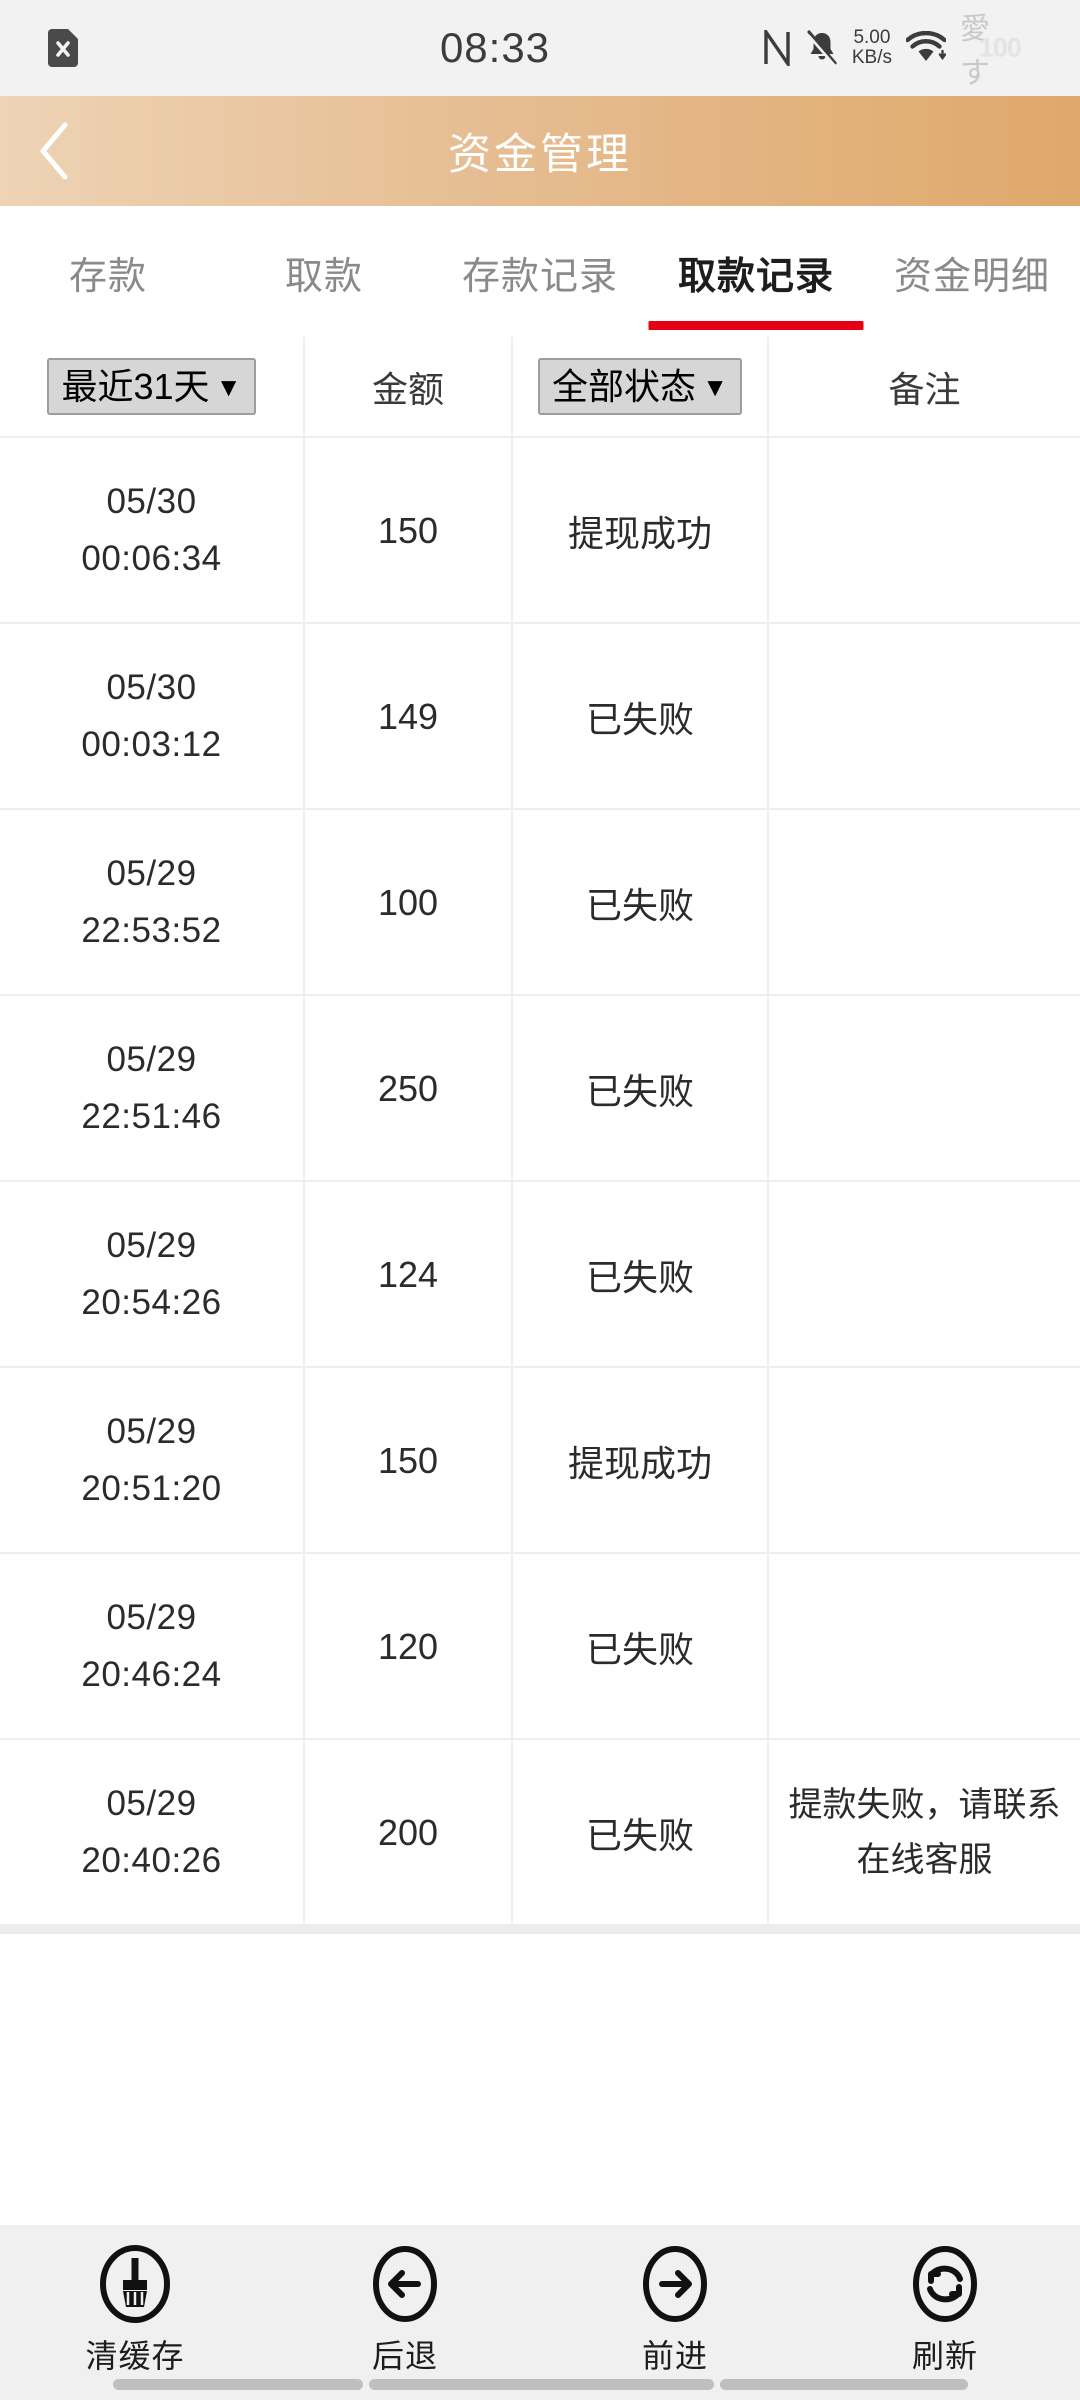 The height and width of the screenshot is (2400, 1080). I want to click on datetime-text: 05/29 22:51:46, so click(151, 1088).